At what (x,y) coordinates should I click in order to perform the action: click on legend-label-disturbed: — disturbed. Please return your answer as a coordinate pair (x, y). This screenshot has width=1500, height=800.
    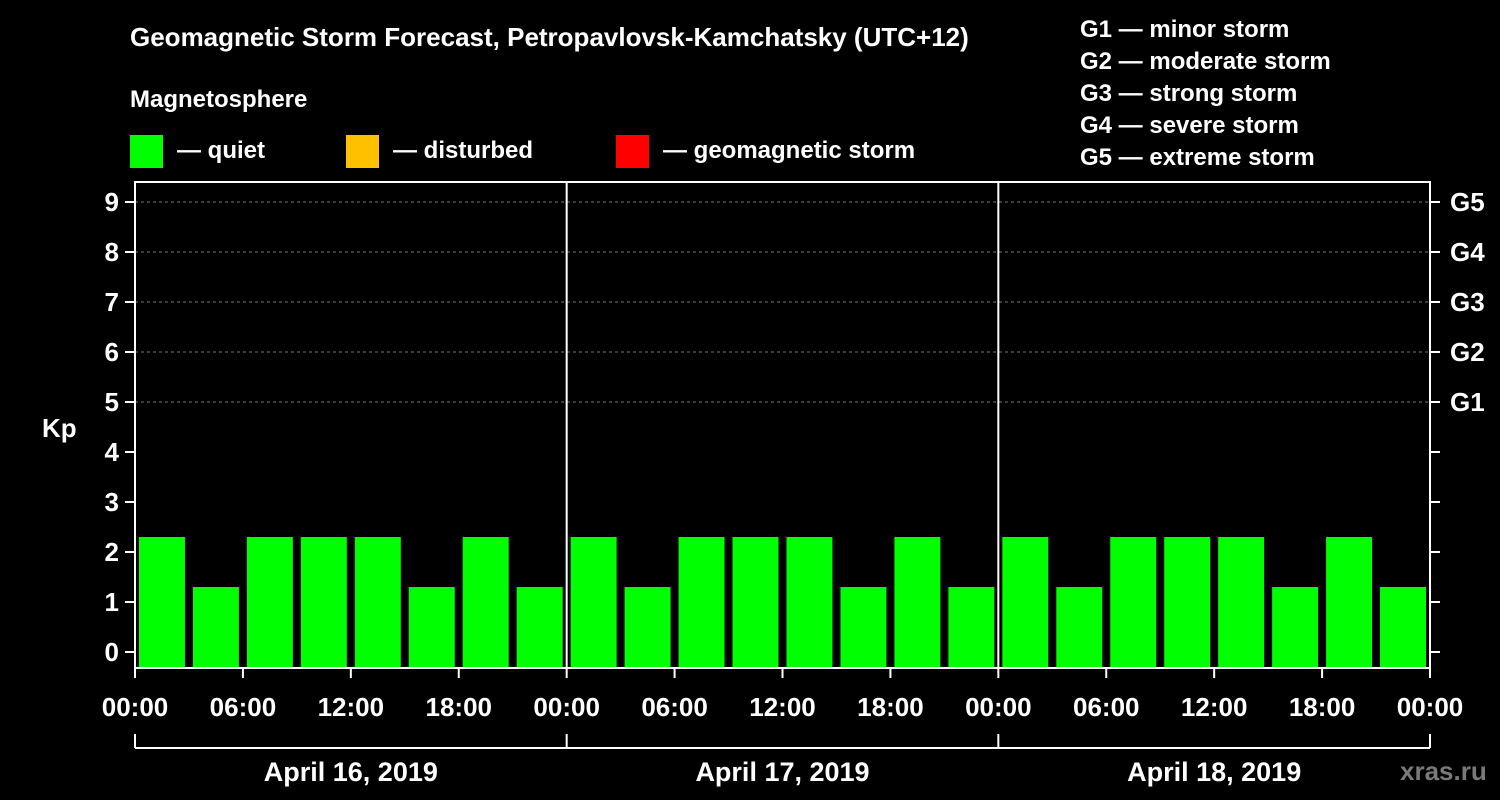
    Looking at the image, I should click on (463, 150).